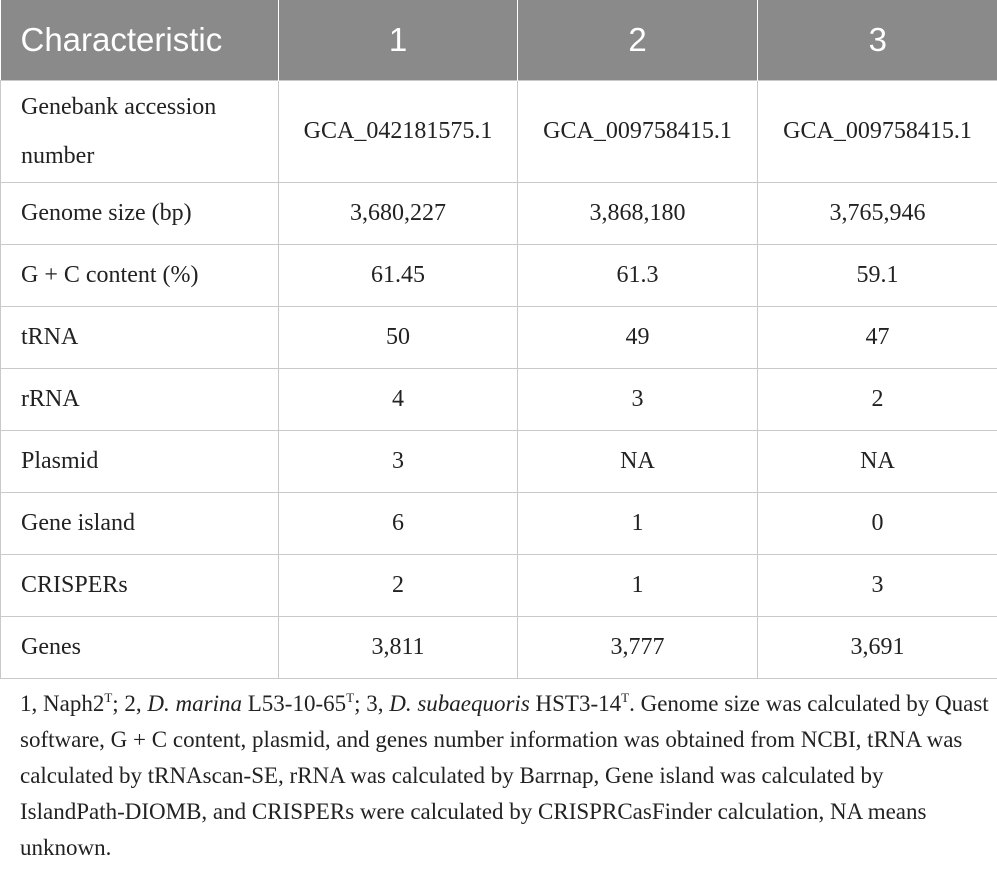 The image size is (997, 877). Describe the element at coordinates (139, 399) in the screenshot. I see `row-label: rRNA` at that location.